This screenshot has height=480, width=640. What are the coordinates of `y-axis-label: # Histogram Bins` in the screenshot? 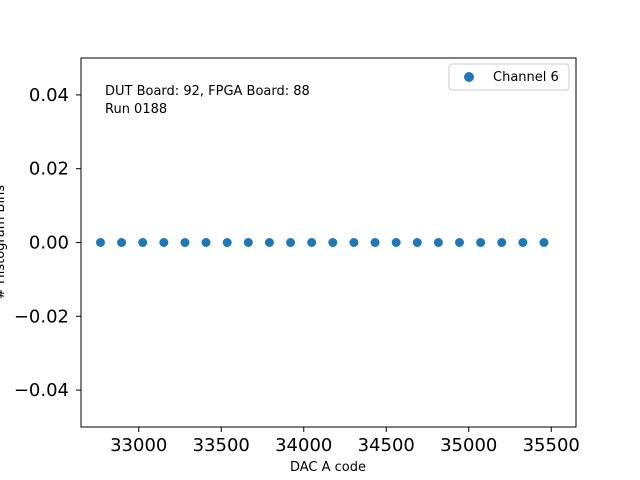 It's located at (4, 242).